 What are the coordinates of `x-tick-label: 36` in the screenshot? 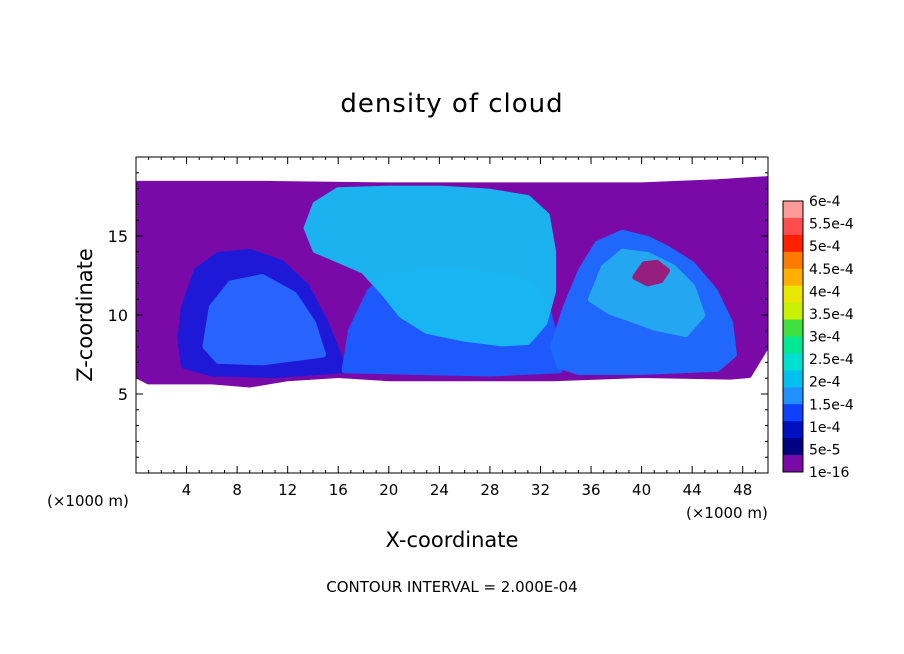 It's located at (590, 490).